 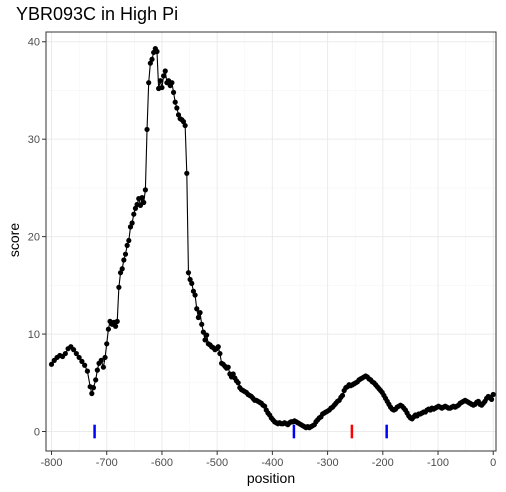 What do you see at coordinates (107, 463) in the screenshot?
I see `x-tick-label: -700` at bounding box center [107, 463].